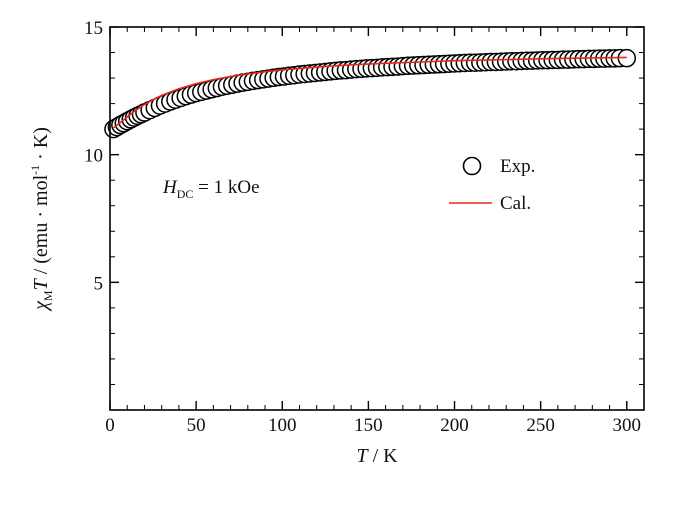  Describe the element at coordinates (383, 456) in the screenshot. I see `x-axis-unit: / K` at that location.